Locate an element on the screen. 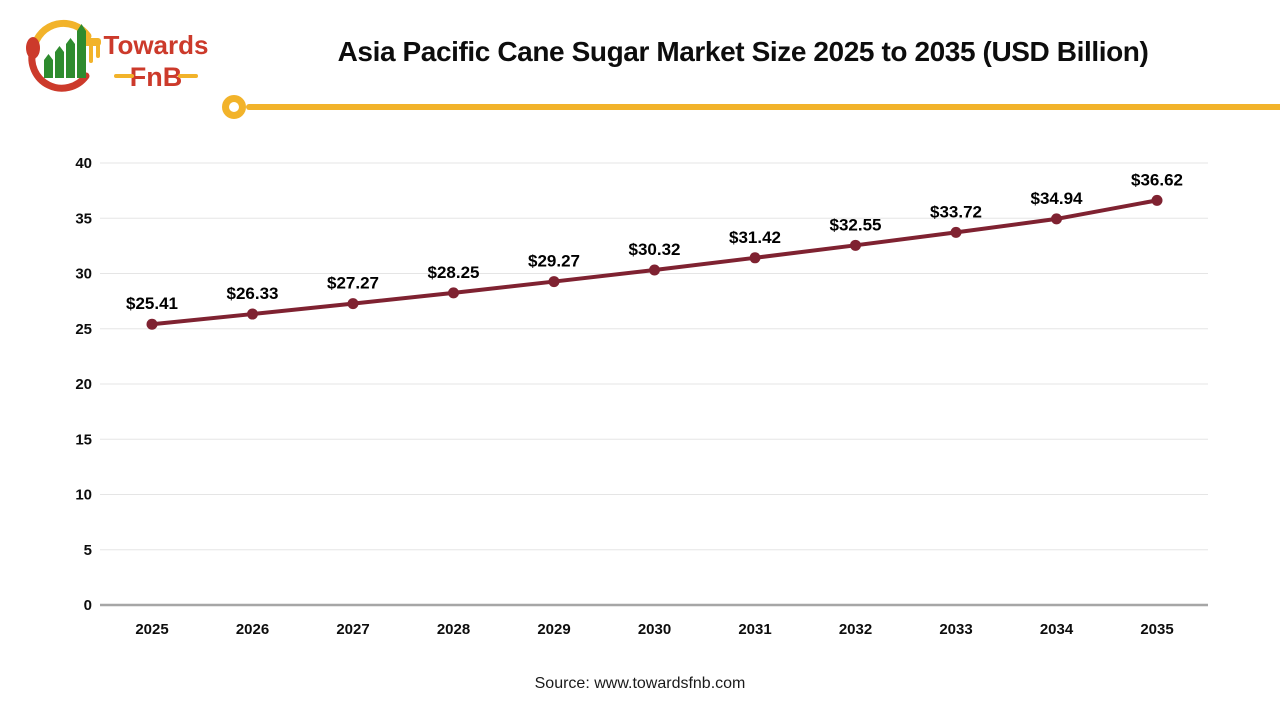 Image resolution: width=1280 pixels, height=720 pixels. data-label-2031: $31.42 is located at coordinates (755, 237).